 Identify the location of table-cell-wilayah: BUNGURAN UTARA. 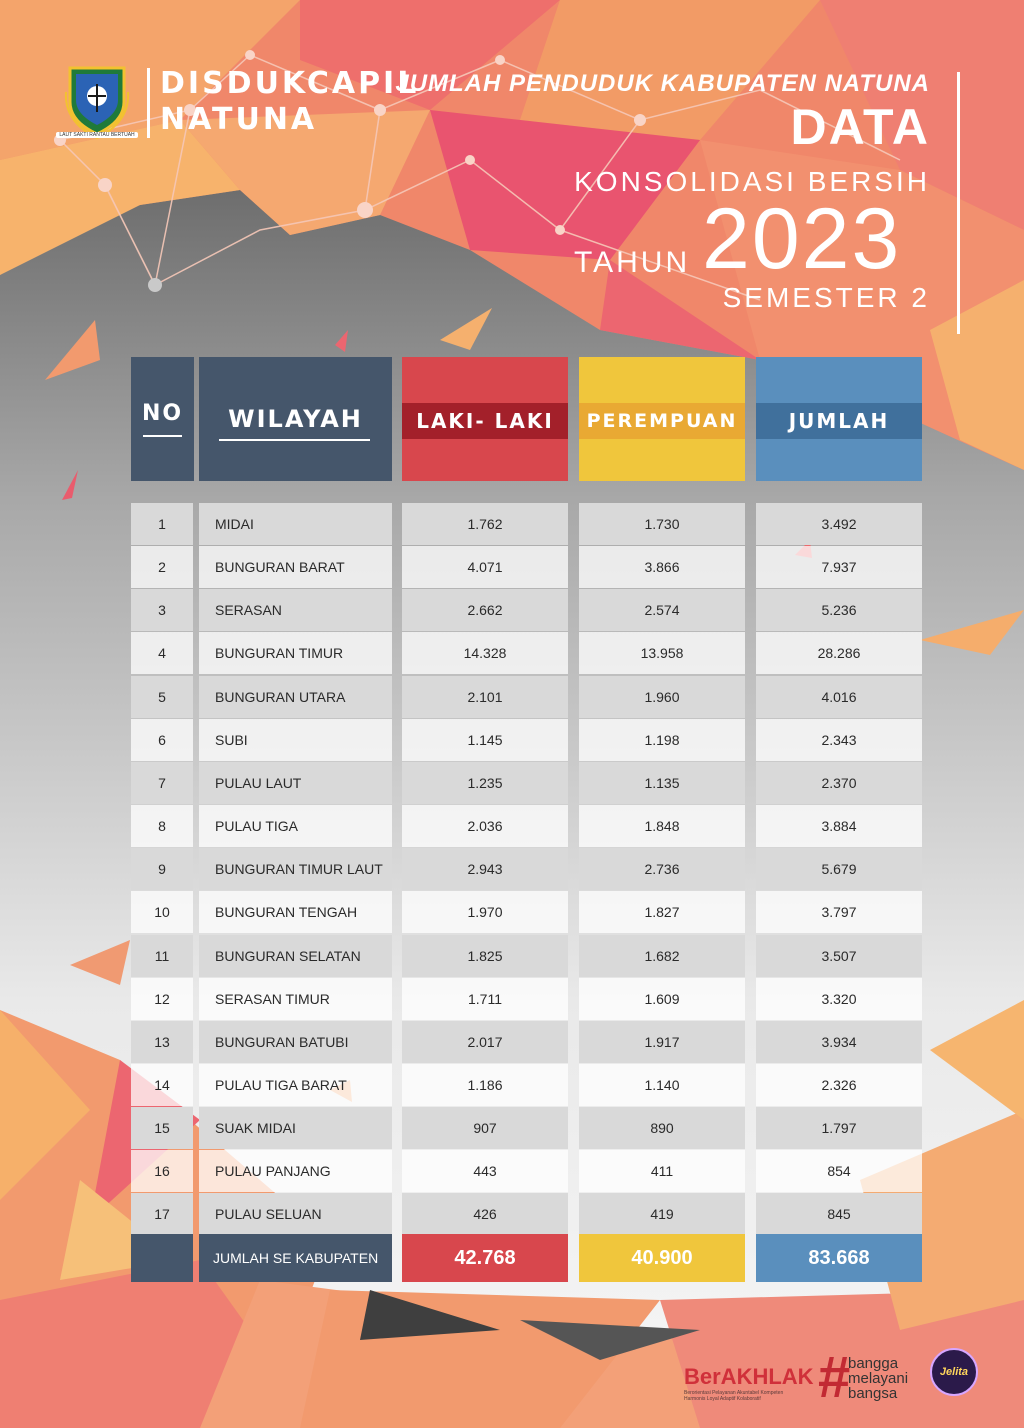
(295, 697).